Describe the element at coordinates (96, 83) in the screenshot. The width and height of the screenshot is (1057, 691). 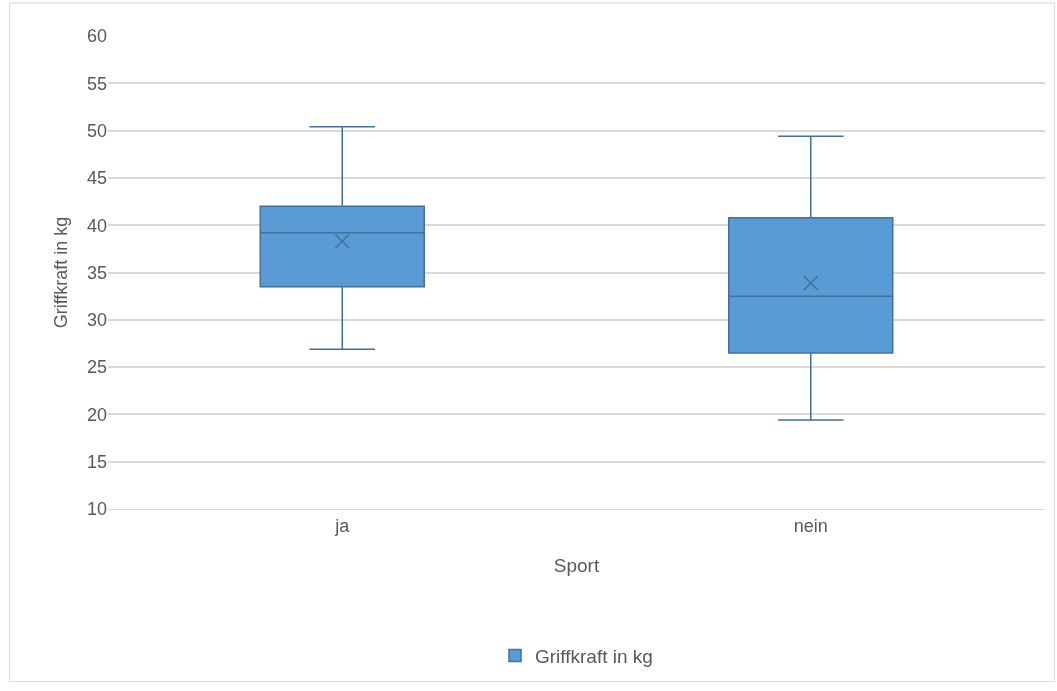
I see `y-tick-label: 55` at that location.